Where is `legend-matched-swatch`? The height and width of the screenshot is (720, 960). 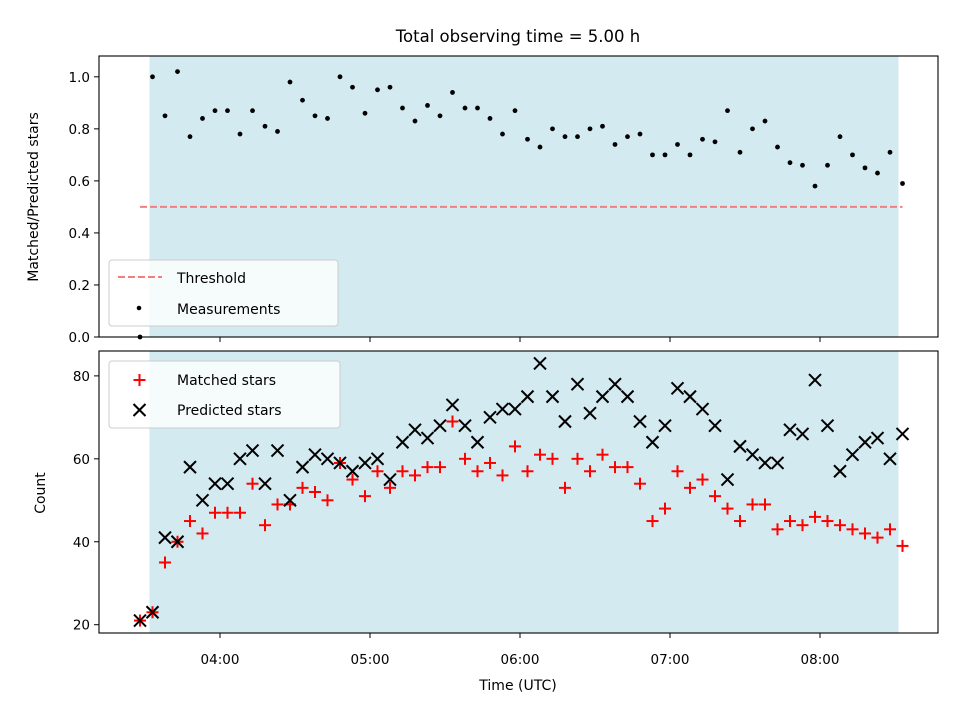 legend-matched-swatch is located at coordinates (139, 380).